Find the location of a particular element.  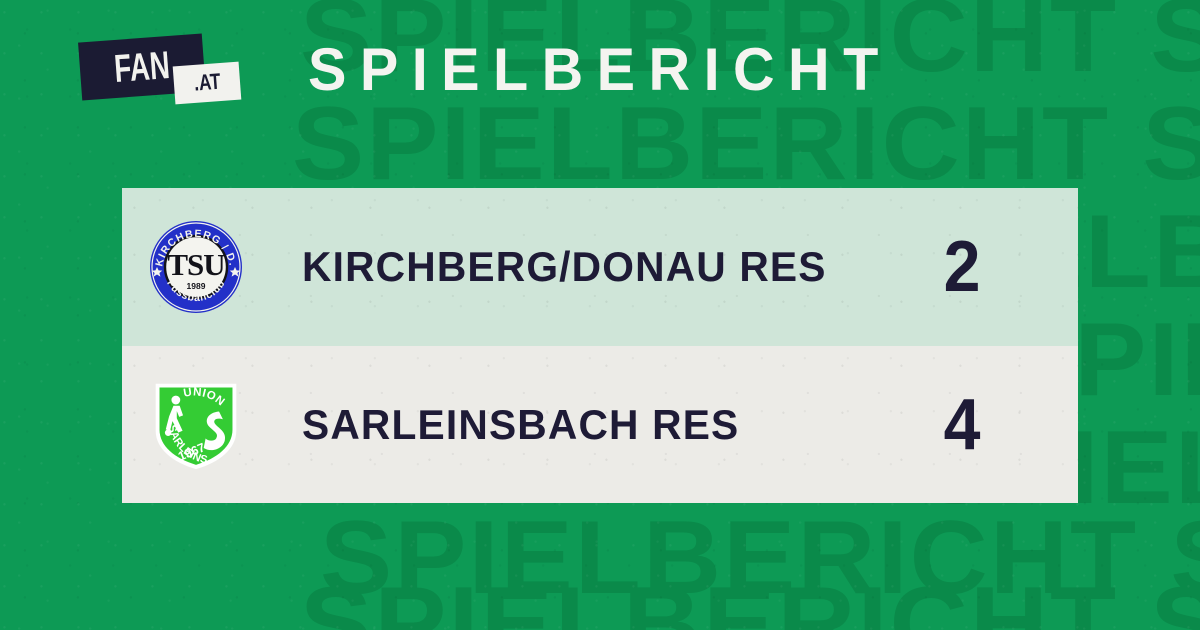

page-title: SPIELBERICHT is located at coordinates (600, 69).